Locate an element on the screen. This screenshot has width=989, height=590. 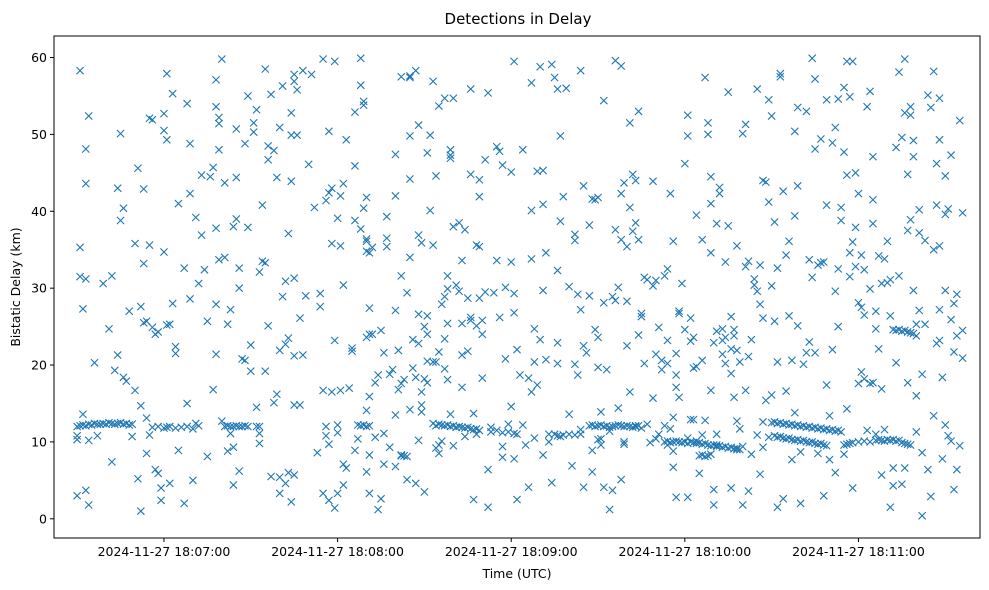
y-tick-label: 20 is located at coordinates (39, 365).